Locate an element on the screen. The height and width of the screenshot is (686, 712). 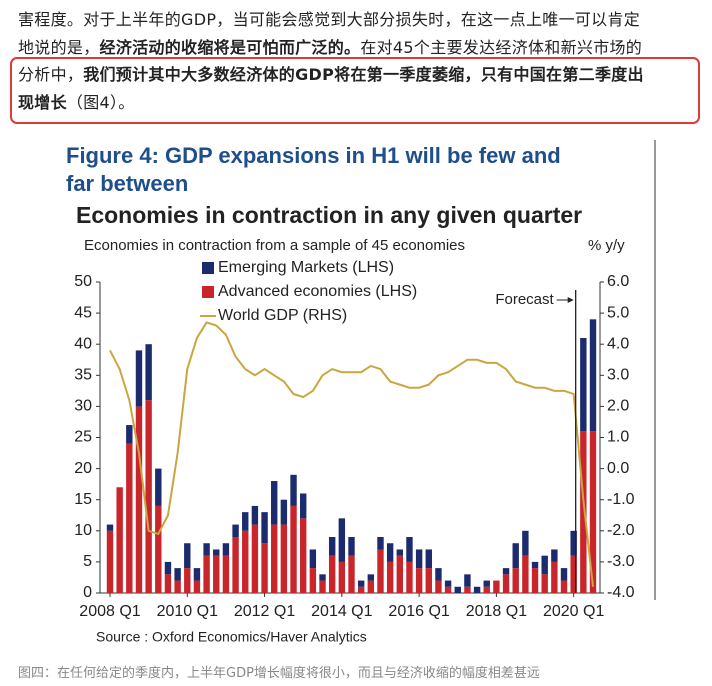
text-line: 地说的是，经济活动的收缩将是可怕而广泛的。在对45个主要发达经济体和新兴市场的 is located at coordinates (330, 46).